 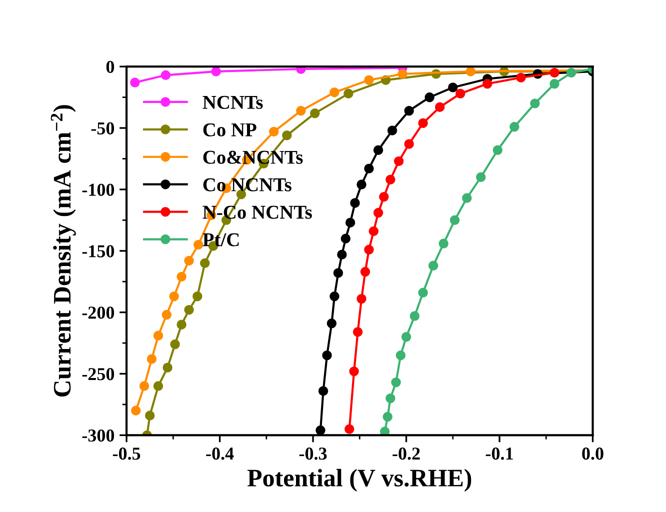 What do you see at coordinates (63, 251) in the screenshot?
I see `y-axis-title: Current Density (mA cm$^{−2}$)` at bounding box center [63, 251].